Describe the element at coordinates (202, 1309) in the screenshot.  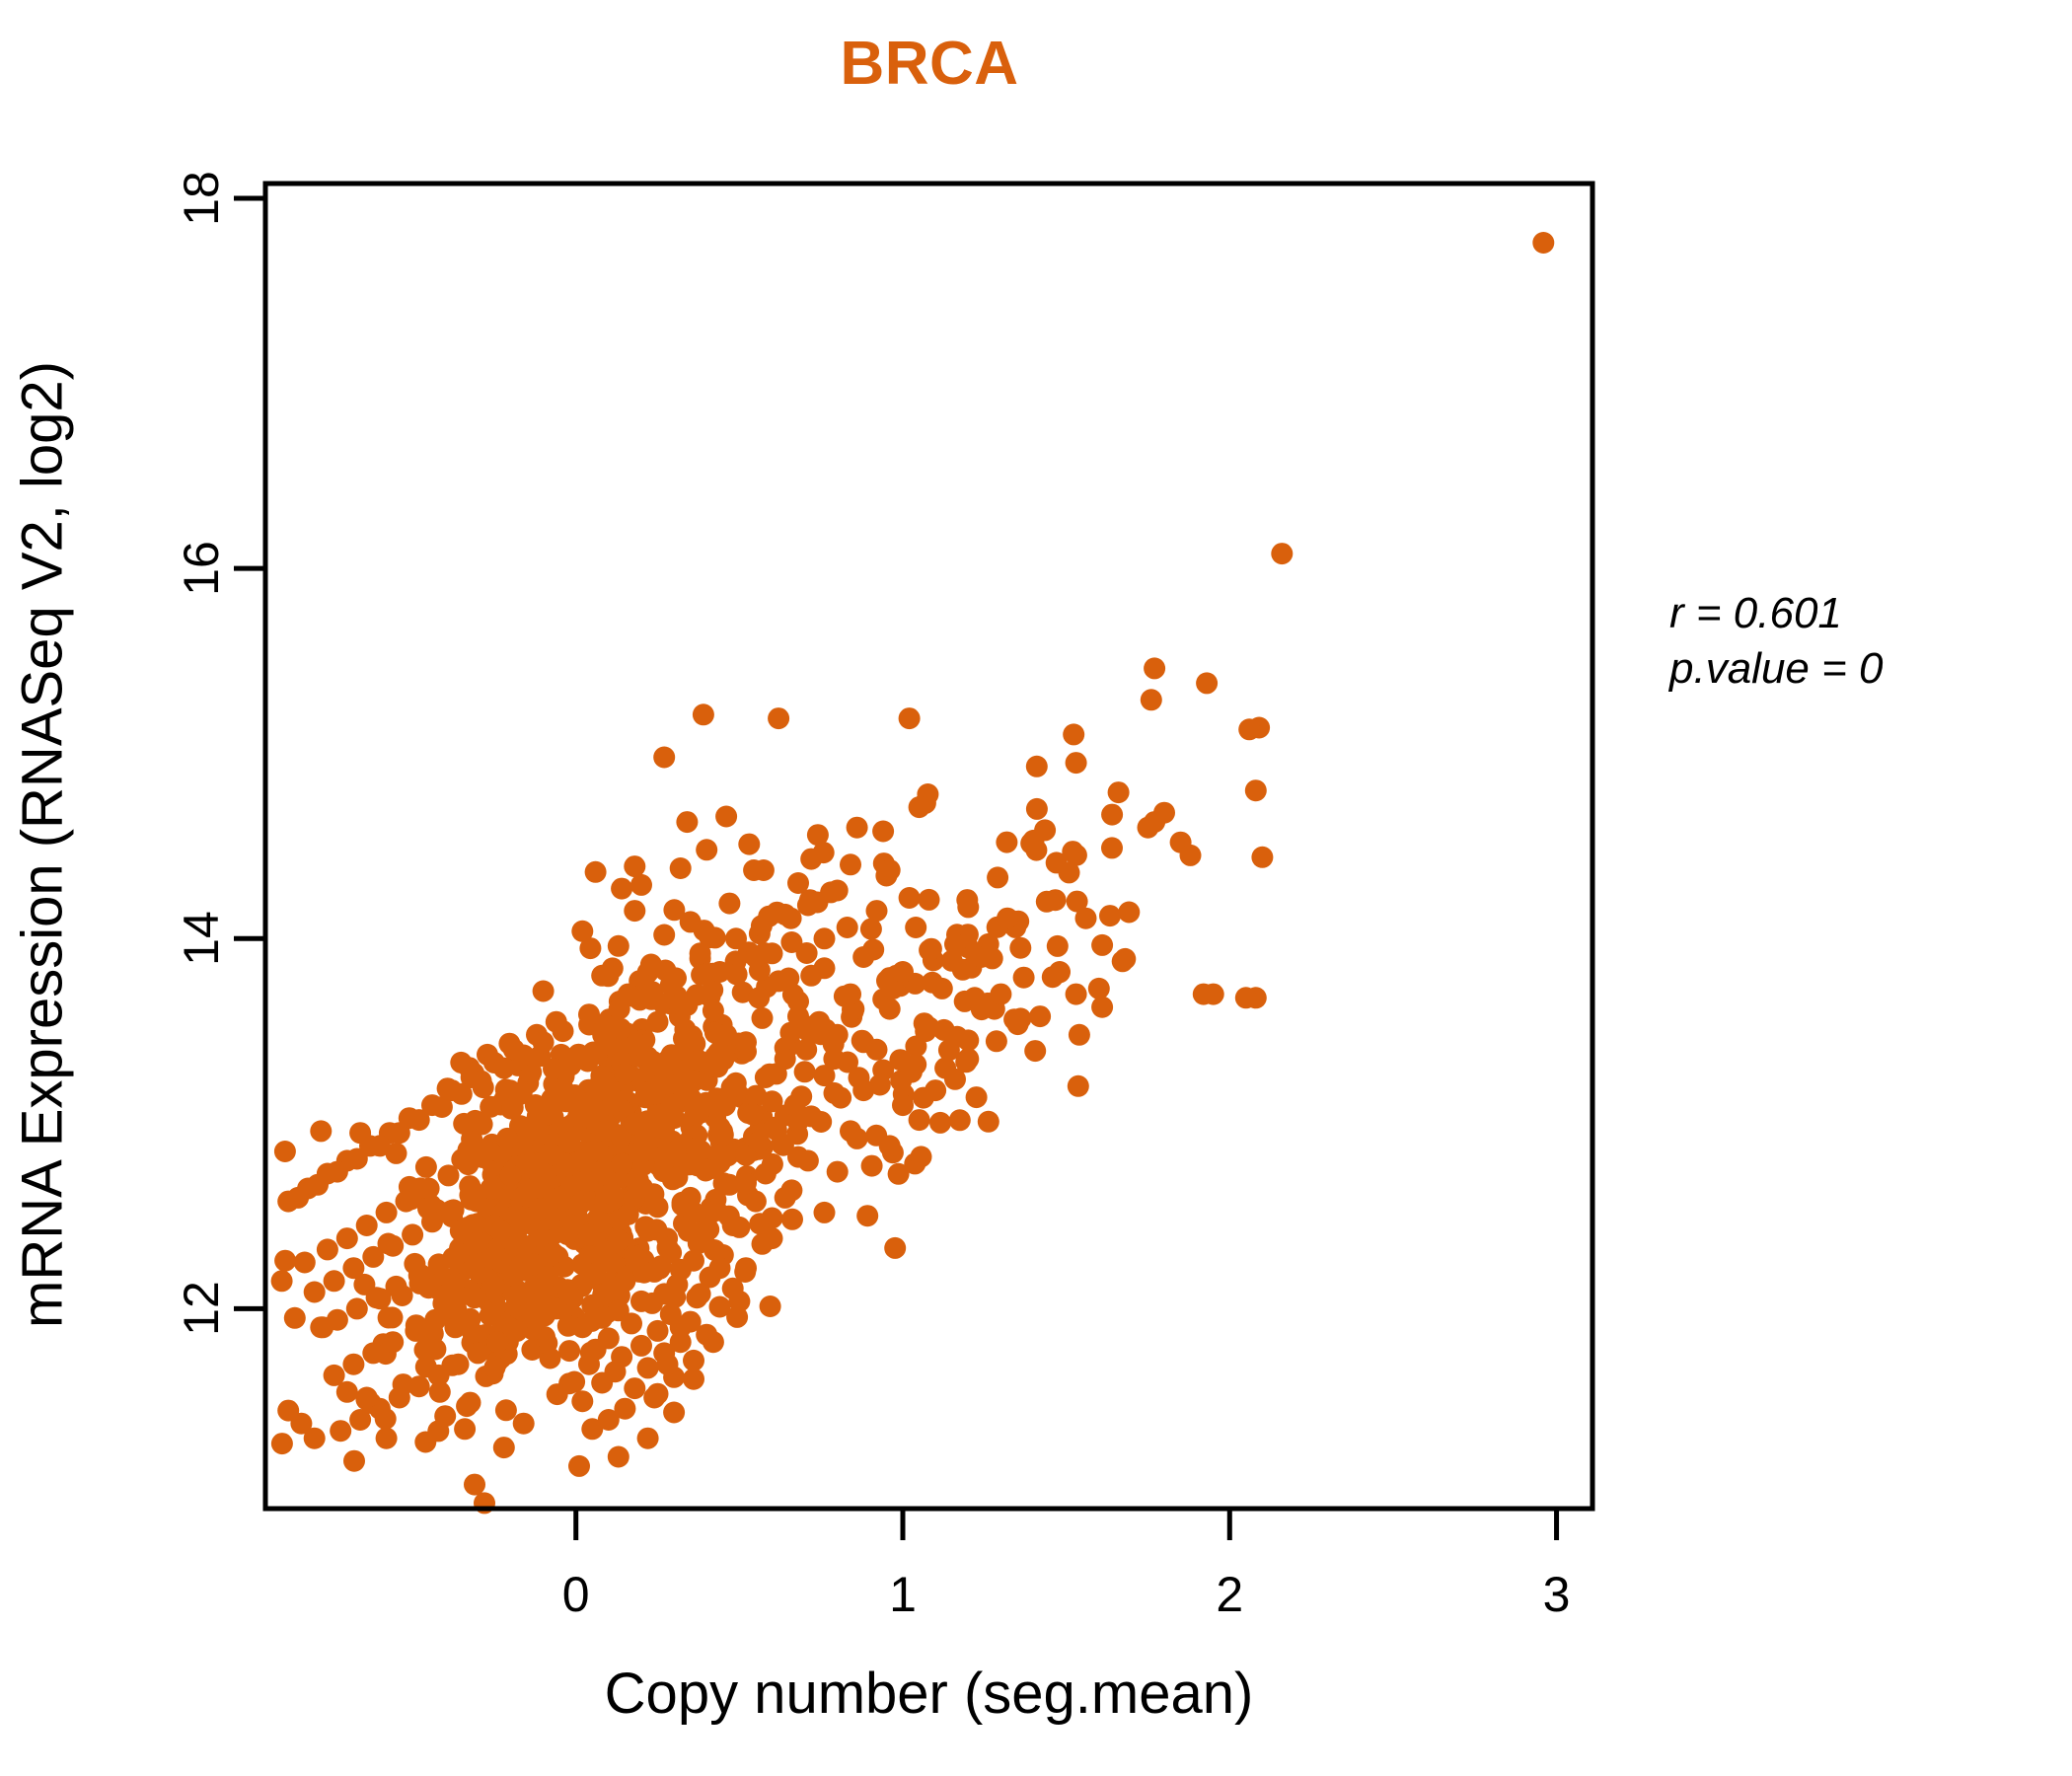
I see `y-tick-label: 12` at that location.